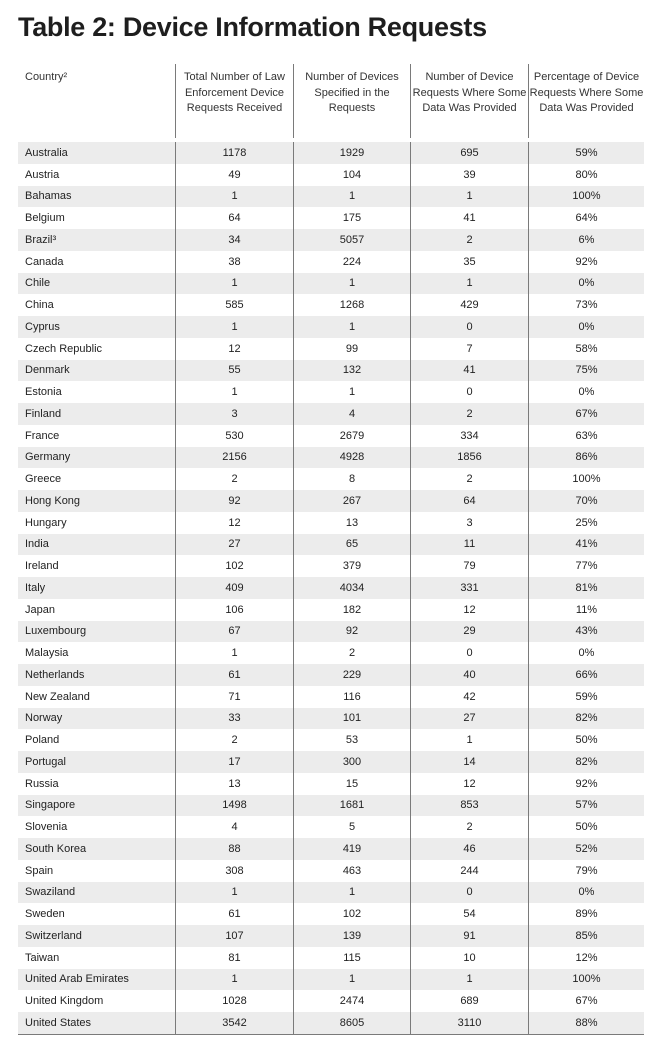 This screenshot has width=650, height=1038. Describe the element at coordinates (469, 936) in the screenshot. I see `cell-requests-provided: 91` at that location.